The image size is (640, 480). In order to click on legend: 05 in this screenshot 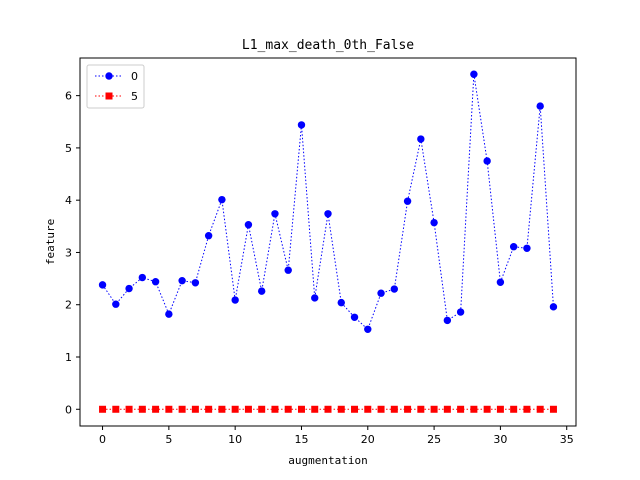, I will do `click(115, 86)`.